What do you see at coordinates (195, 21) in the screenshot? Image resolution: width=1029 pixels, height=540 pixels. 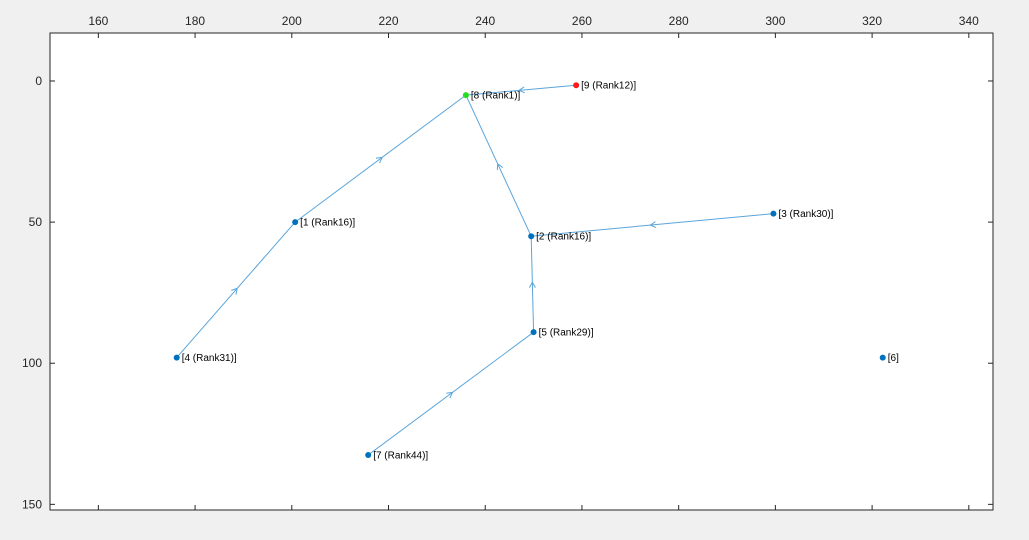 I see `x-tick-label: 180` at bounding box center [195, 21].